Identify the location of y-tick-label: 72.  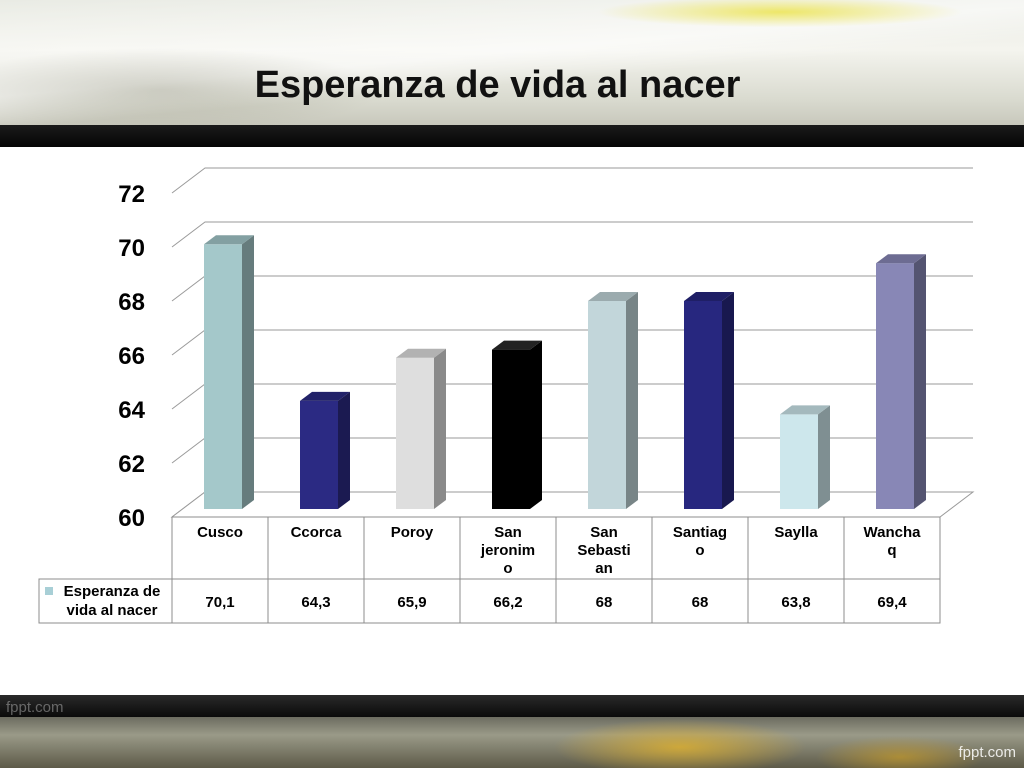
(131, 194).